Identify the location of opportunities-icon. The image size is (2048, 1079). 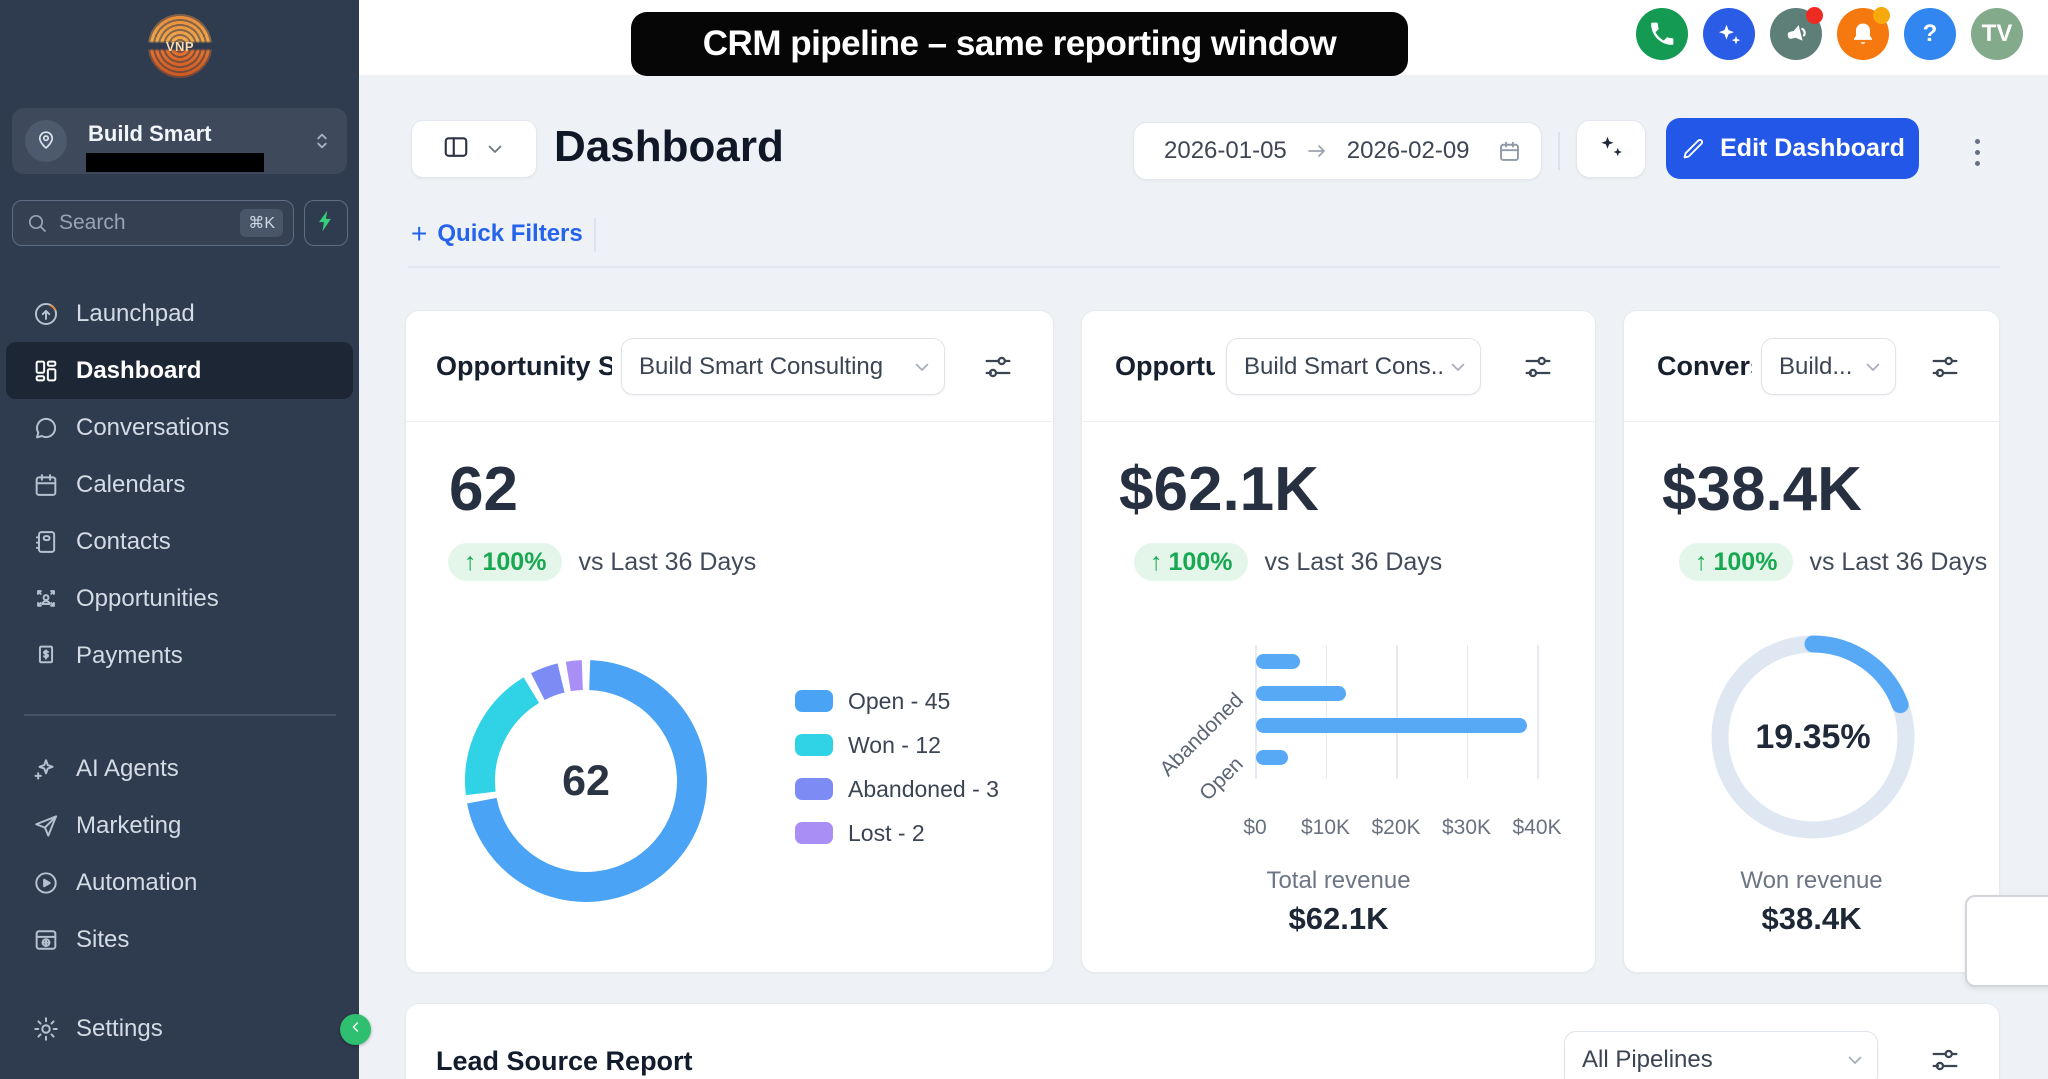
(46, 599).